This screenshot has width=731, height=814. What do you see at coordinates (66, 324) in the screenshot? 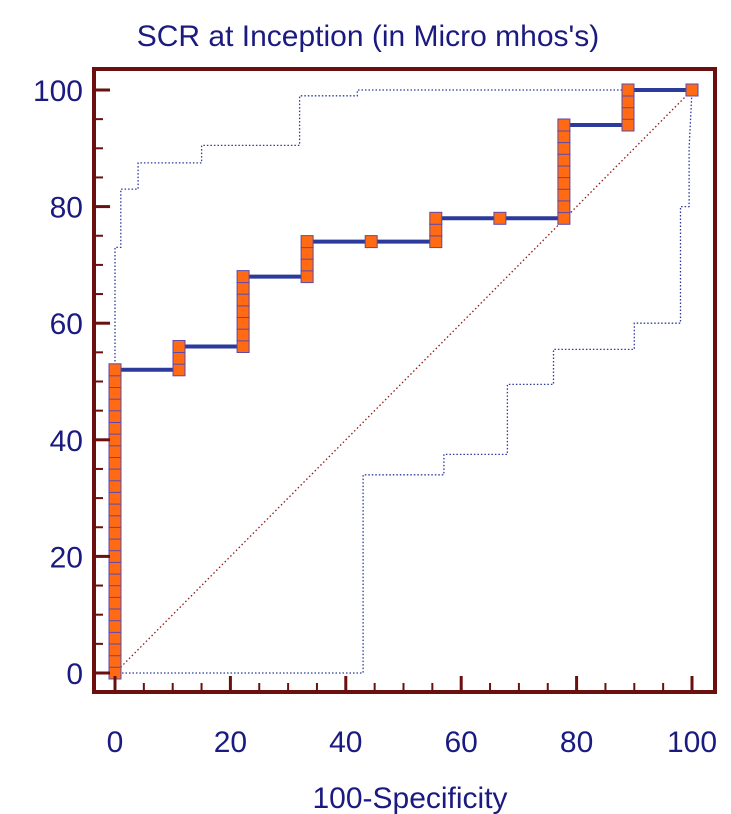
I see `y-tick-label: 60` at bounding box center [66, 324].